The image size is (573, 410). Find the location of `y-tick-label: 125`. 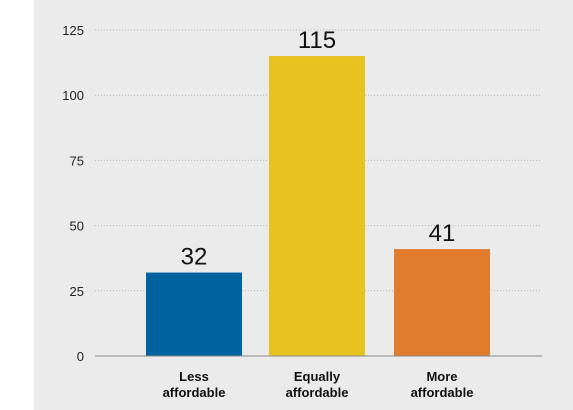

y-tick-label: 125 is located at coordinates (73, 30).